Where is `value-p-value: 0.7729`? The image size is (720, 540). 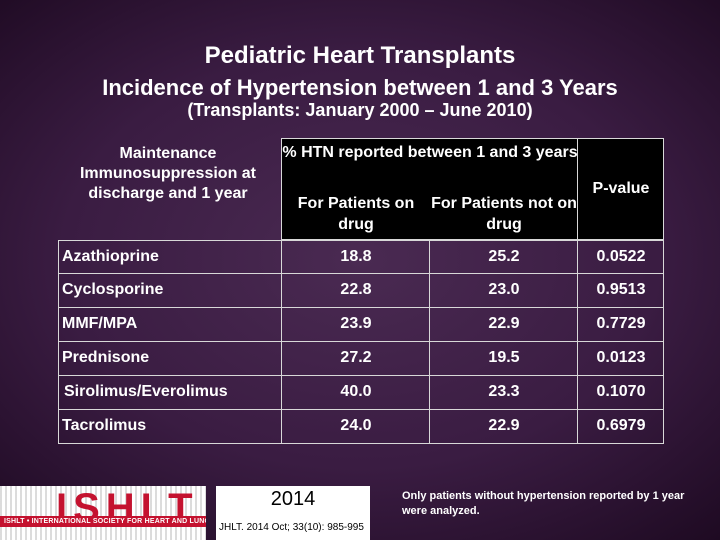
value-p-value: 0.7729 is located at coordinates (621, 323).